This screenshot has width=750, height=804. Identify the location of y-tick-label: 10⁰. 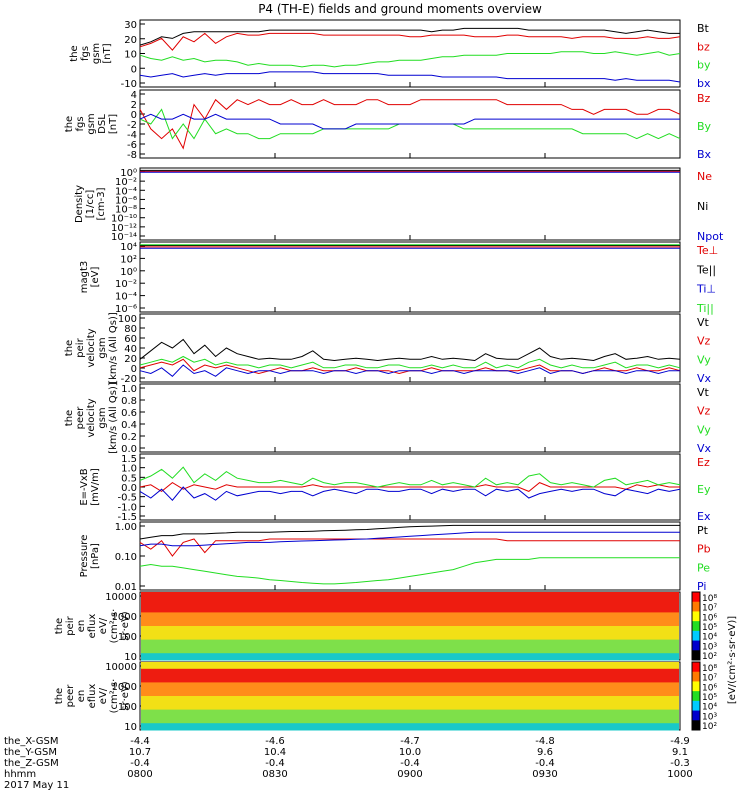
(128, 272).